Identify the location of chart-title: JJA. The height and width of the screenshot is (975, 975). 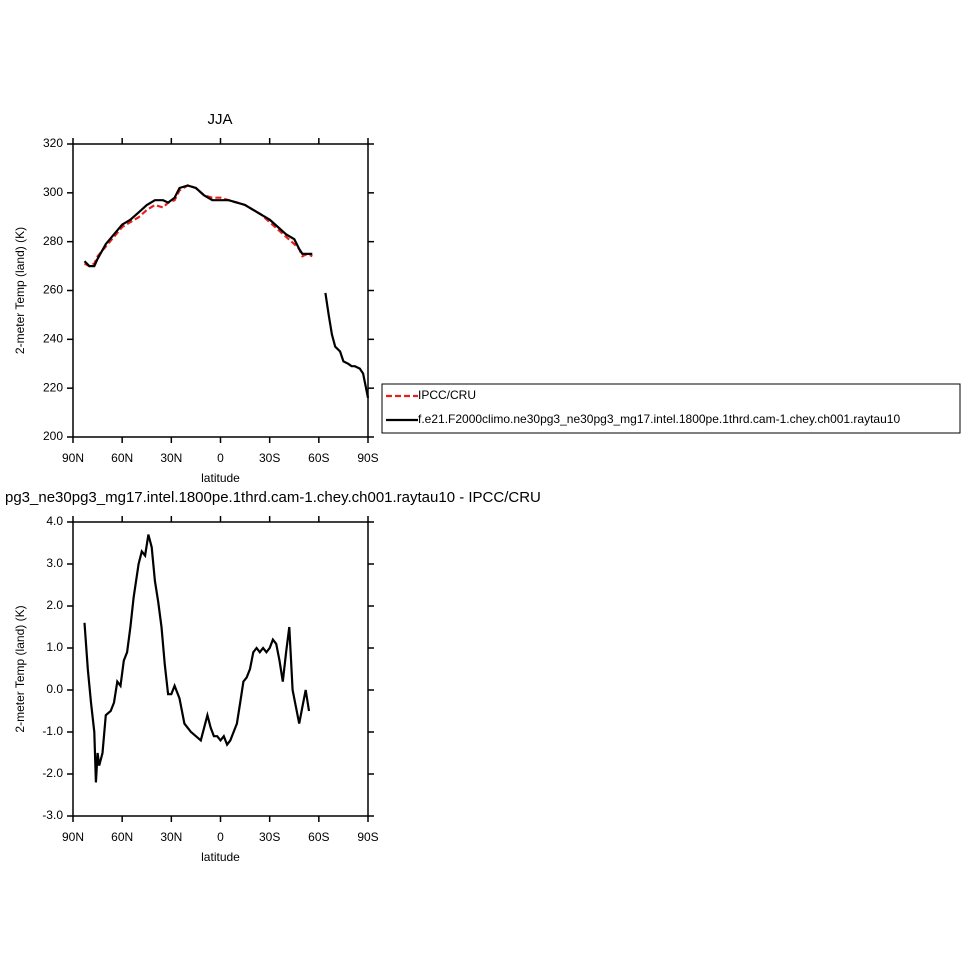
(219, 119).